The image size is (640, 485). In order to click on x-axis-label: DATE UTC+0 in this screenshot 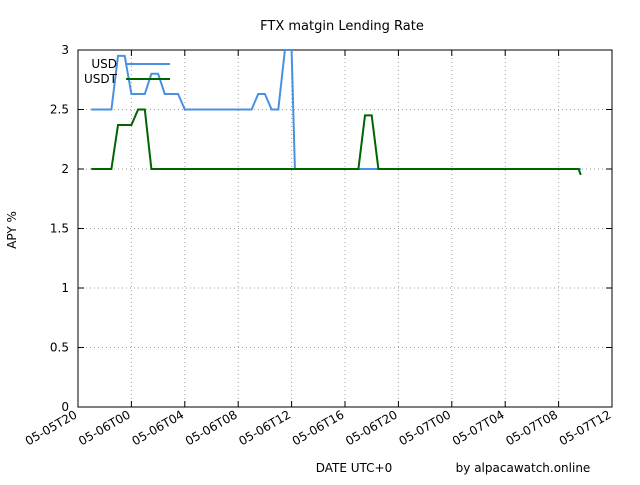, I will do `click(354, 468)`.